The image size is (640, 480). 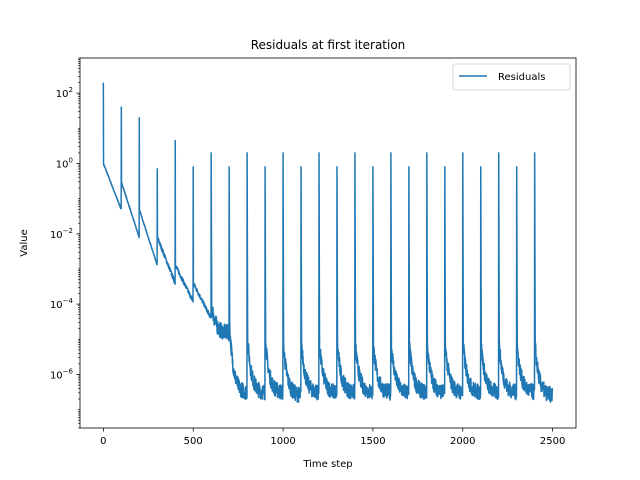 What do you see at coordinates (327, 464) in the screenshot?
I see `x-axis-label: Time step` at bounding box center [327, 464].